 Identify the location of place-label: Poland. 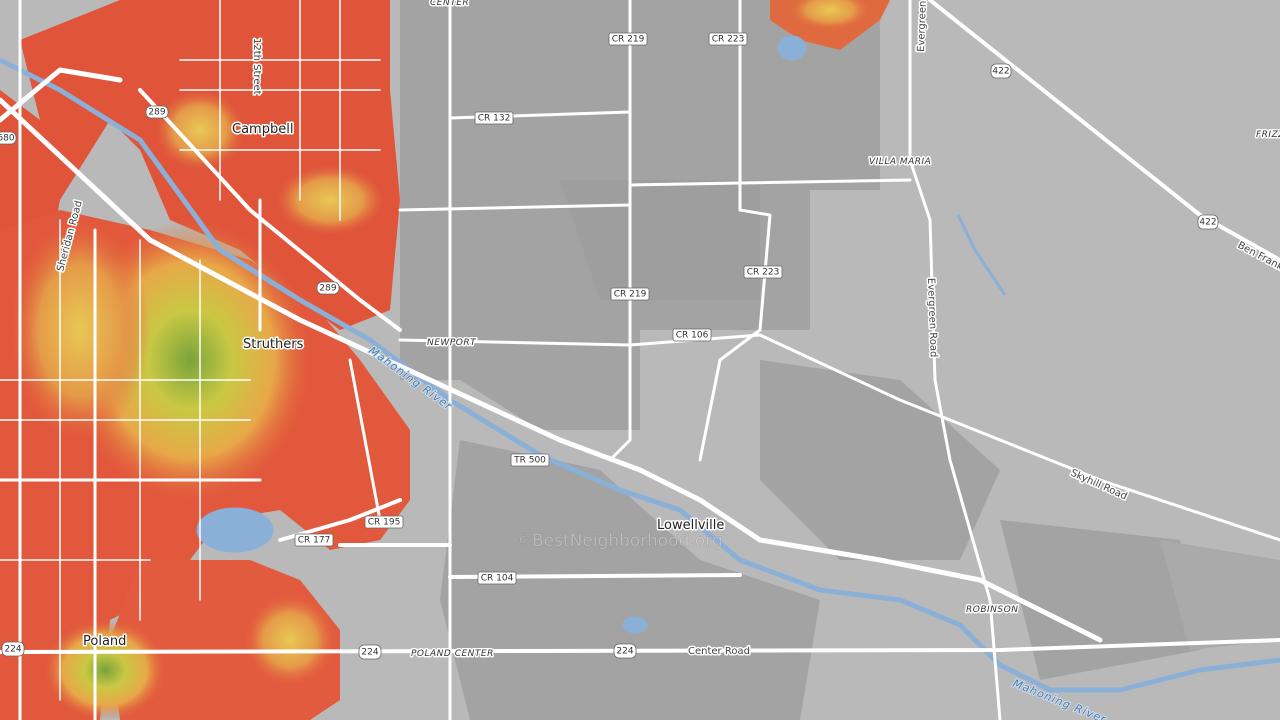
(104, 641).